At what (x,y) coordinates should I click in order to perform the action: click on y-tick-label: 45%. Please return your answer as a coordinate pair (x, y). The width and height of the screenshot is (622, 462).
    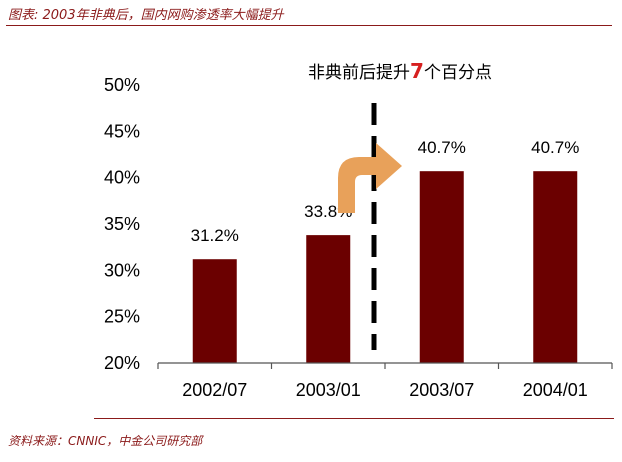
    Looking at the image, I should click on (122, 131).